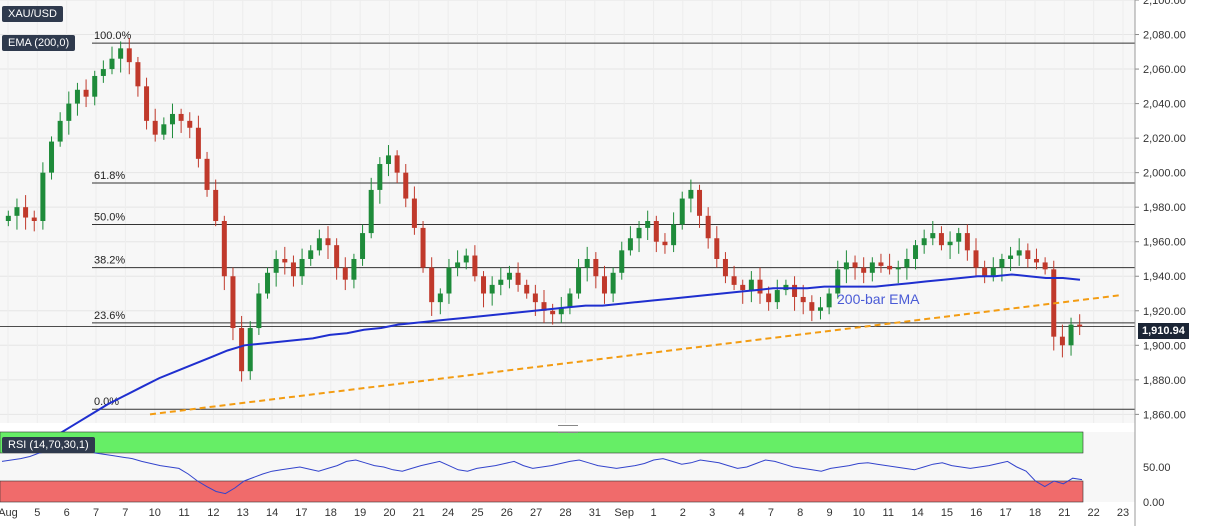 The height and width of the screenshot is (526, 1207). I want to click on x-tick-label: 12, so click(213, 513).